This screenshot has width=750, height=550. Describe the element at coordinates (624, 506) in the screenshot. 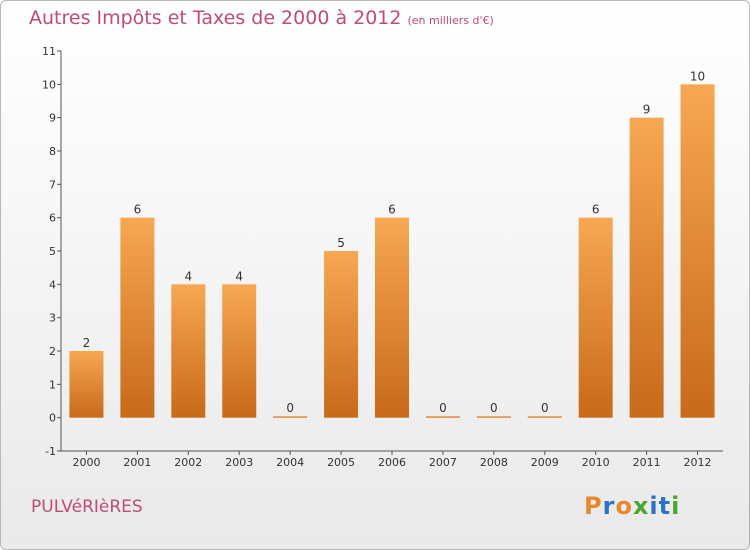

I see `logo-letter: o` at that location.